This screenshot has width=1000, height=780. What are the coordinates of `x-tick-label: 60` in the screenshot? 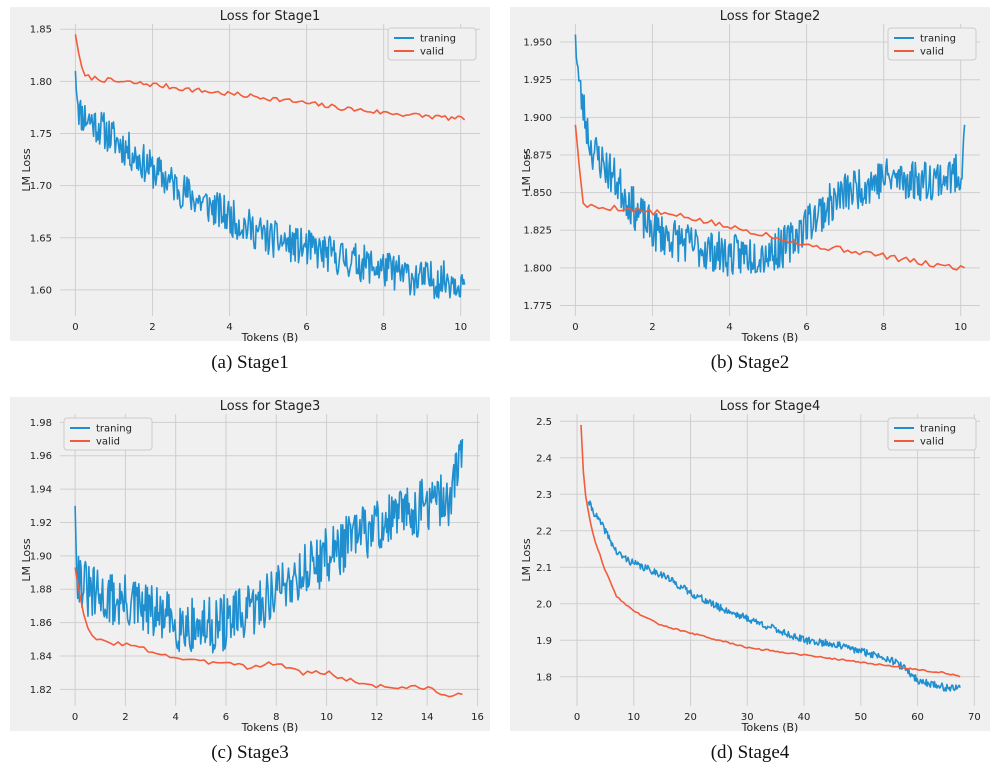 It's located at (917, 717).